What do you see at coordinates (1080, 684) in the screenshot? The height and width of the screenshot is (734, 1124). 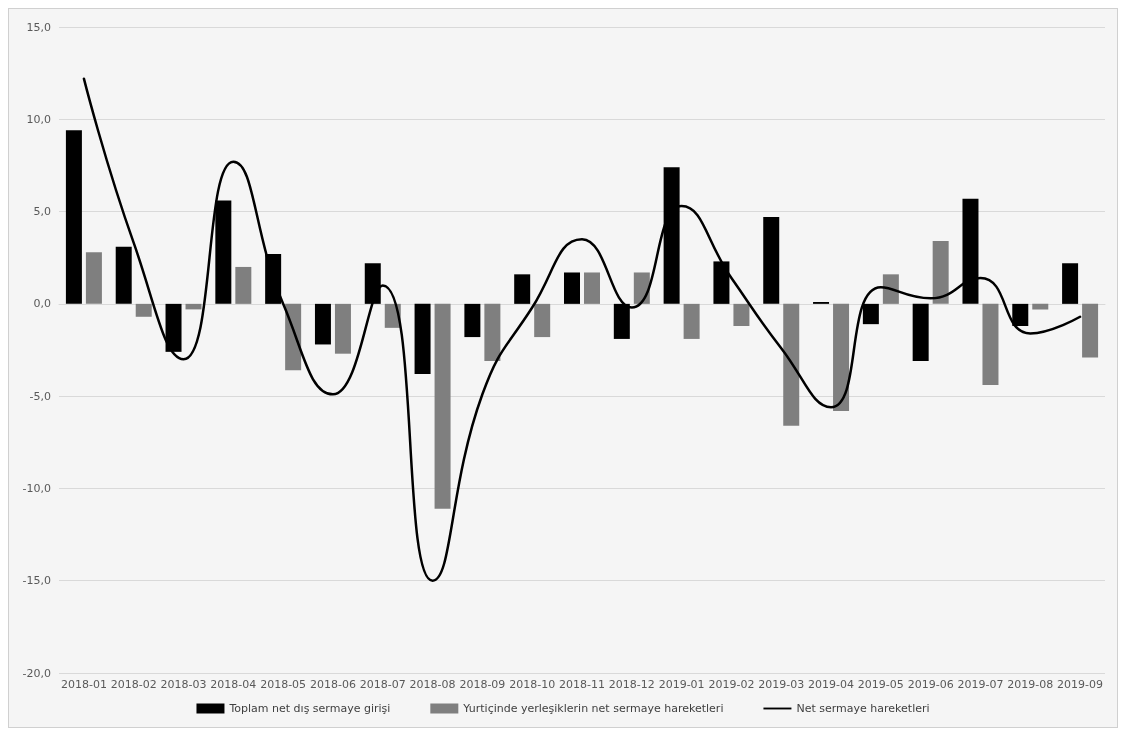 I see `x-tick-label: 2019-09` at bounding box center [1080, 684].